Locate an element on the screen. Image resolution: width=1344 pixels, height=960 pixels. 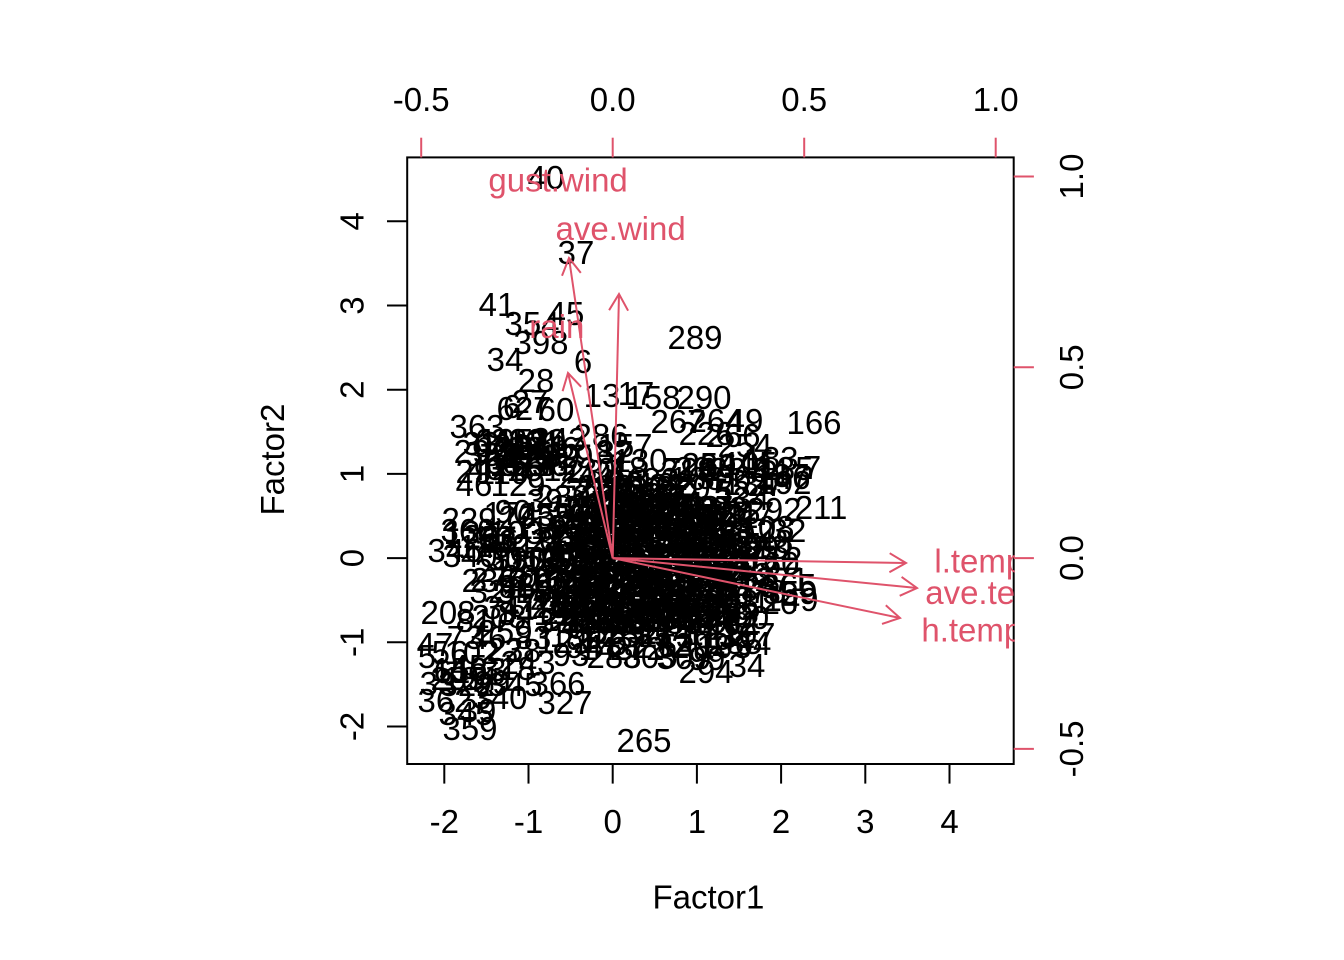
svg-text: 1.0 is located at coordinates (996, 99).